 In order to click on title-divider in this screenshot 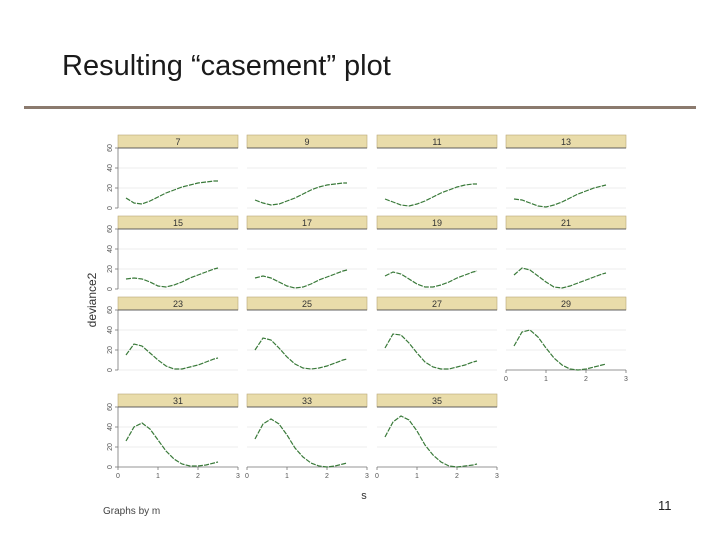, I will do `click(360, 107)`.